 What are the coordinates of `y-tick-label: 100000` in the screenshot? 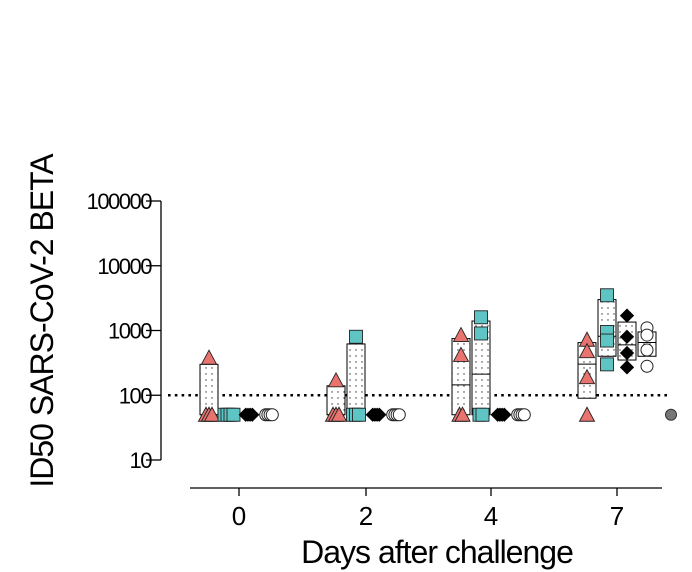 It's located at (120, 201).